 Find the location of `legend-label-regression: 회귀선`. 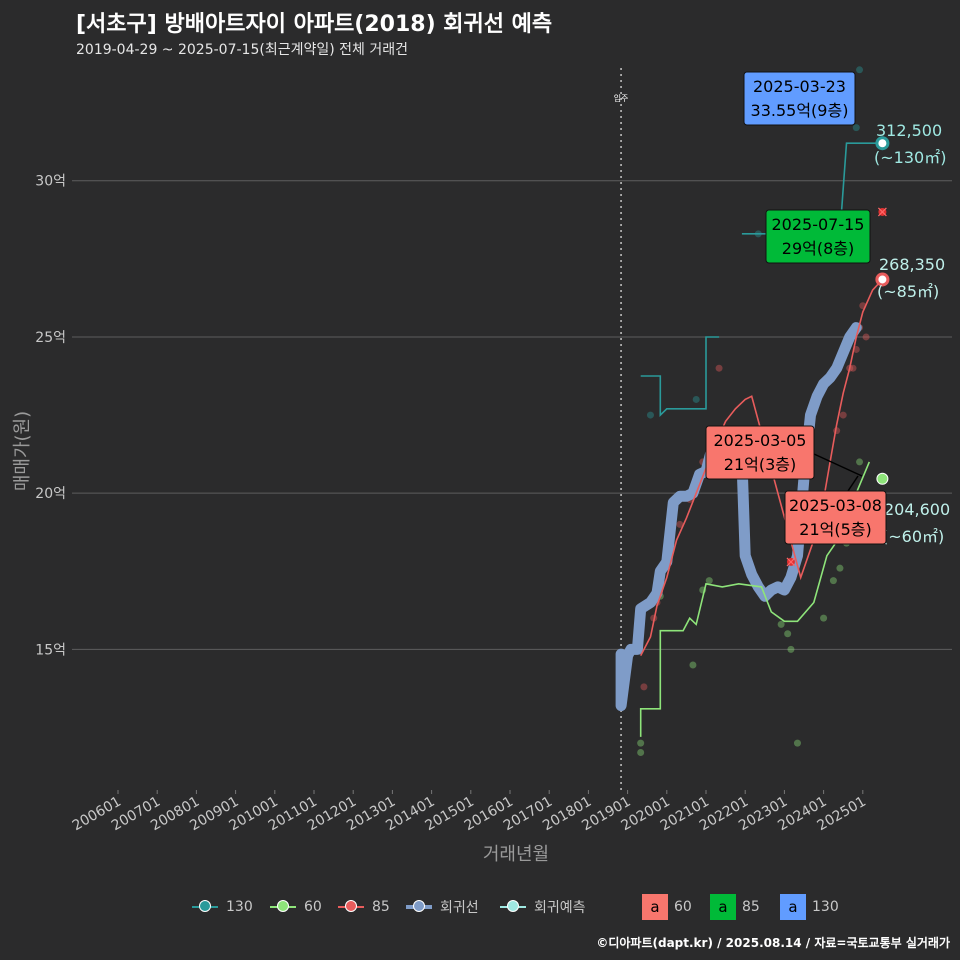

legend-label-regression: 회귀선 is located at coordinates (459, 908).